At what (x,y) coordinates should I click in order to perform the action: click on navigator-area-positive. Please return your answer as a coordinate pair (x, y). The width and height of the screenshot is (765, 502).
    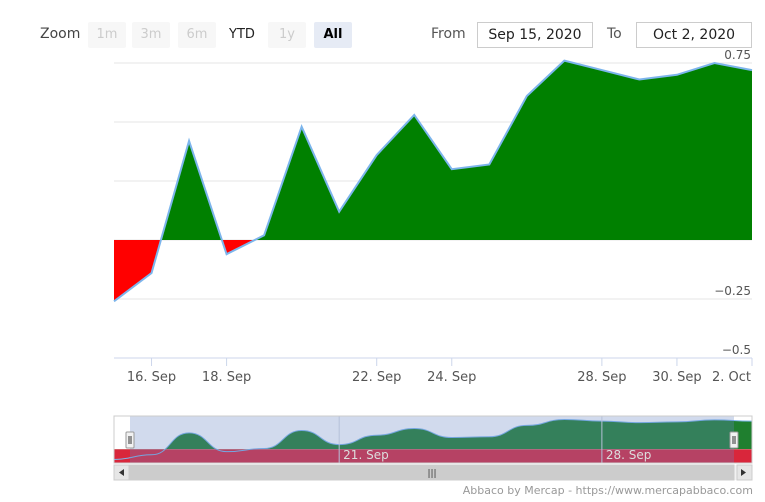
    Looking at the image, I should click on (458, 434).